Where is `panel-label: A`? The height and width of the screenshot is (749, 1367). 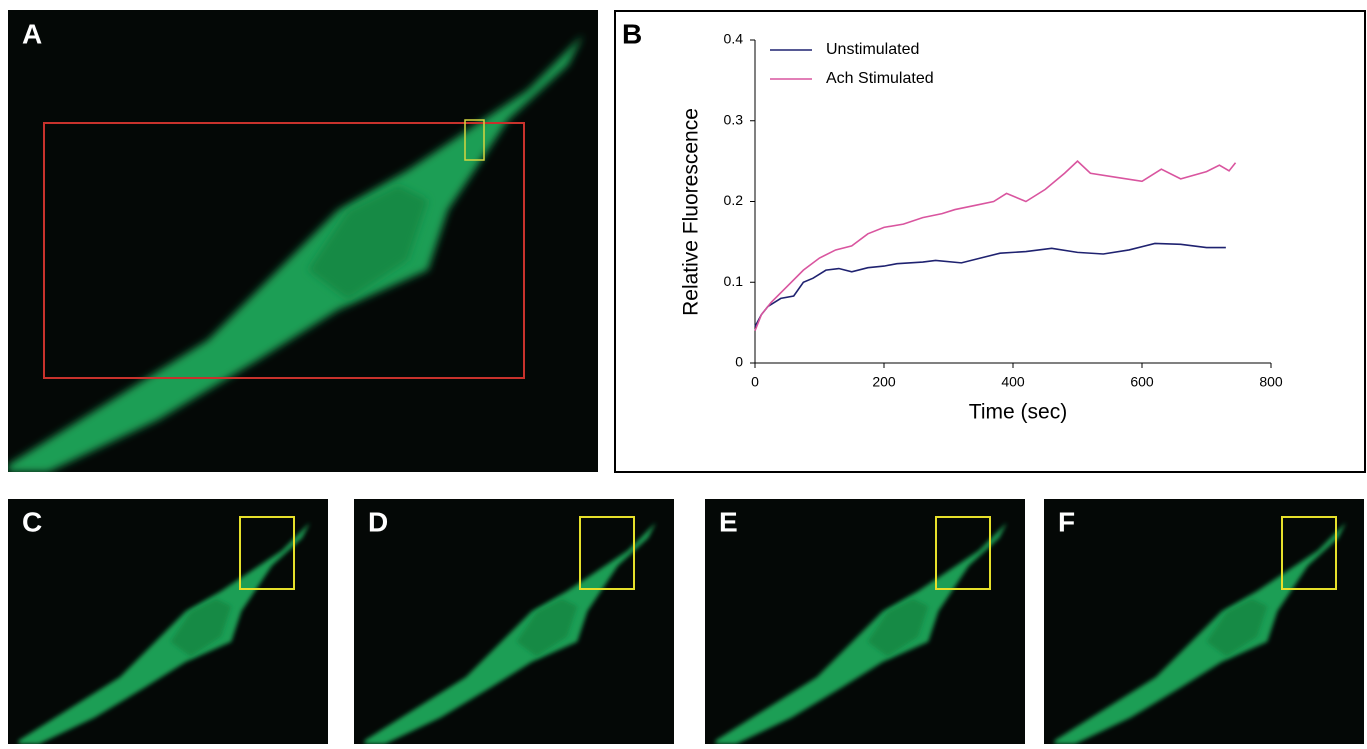 panel-label: A is located at coordinates (32, 33).